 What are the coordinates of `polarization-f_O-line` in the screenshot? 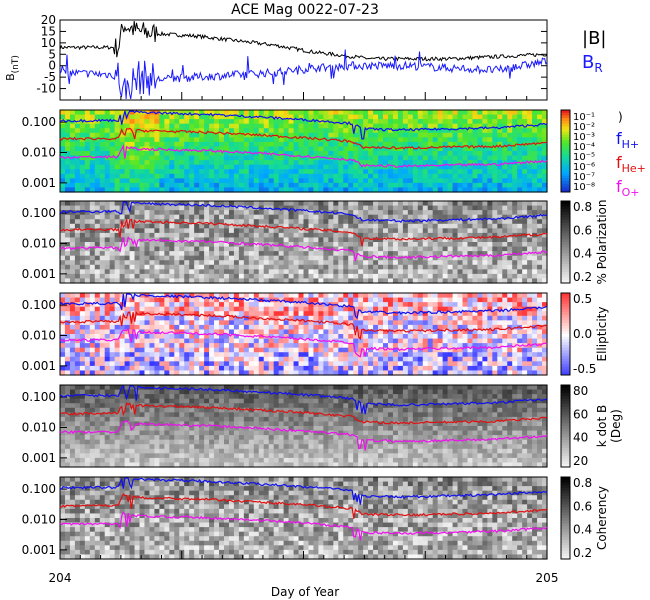 It's located at (303, 249).